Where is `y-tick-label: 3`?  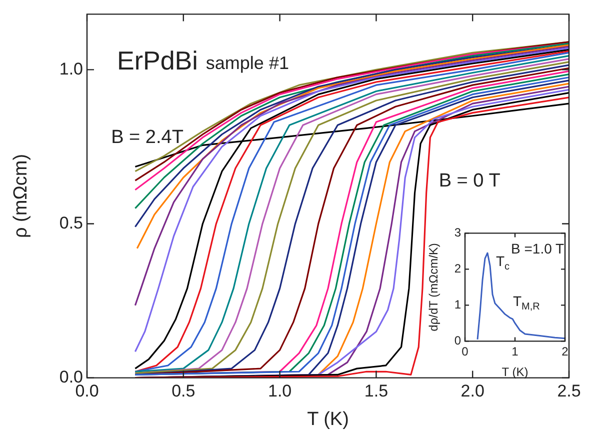 y-tick-label: 3 is located at coordinates (458, 233).